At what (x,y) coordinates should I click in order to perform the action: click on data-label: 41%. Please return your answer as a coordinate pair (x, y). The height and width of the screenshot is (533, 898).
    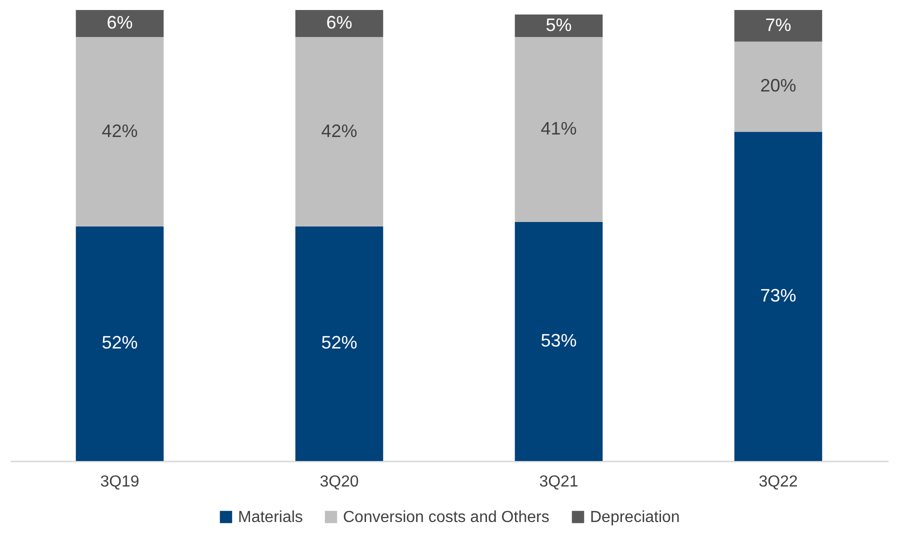
    Looking at the image, I should click on (558, 128).